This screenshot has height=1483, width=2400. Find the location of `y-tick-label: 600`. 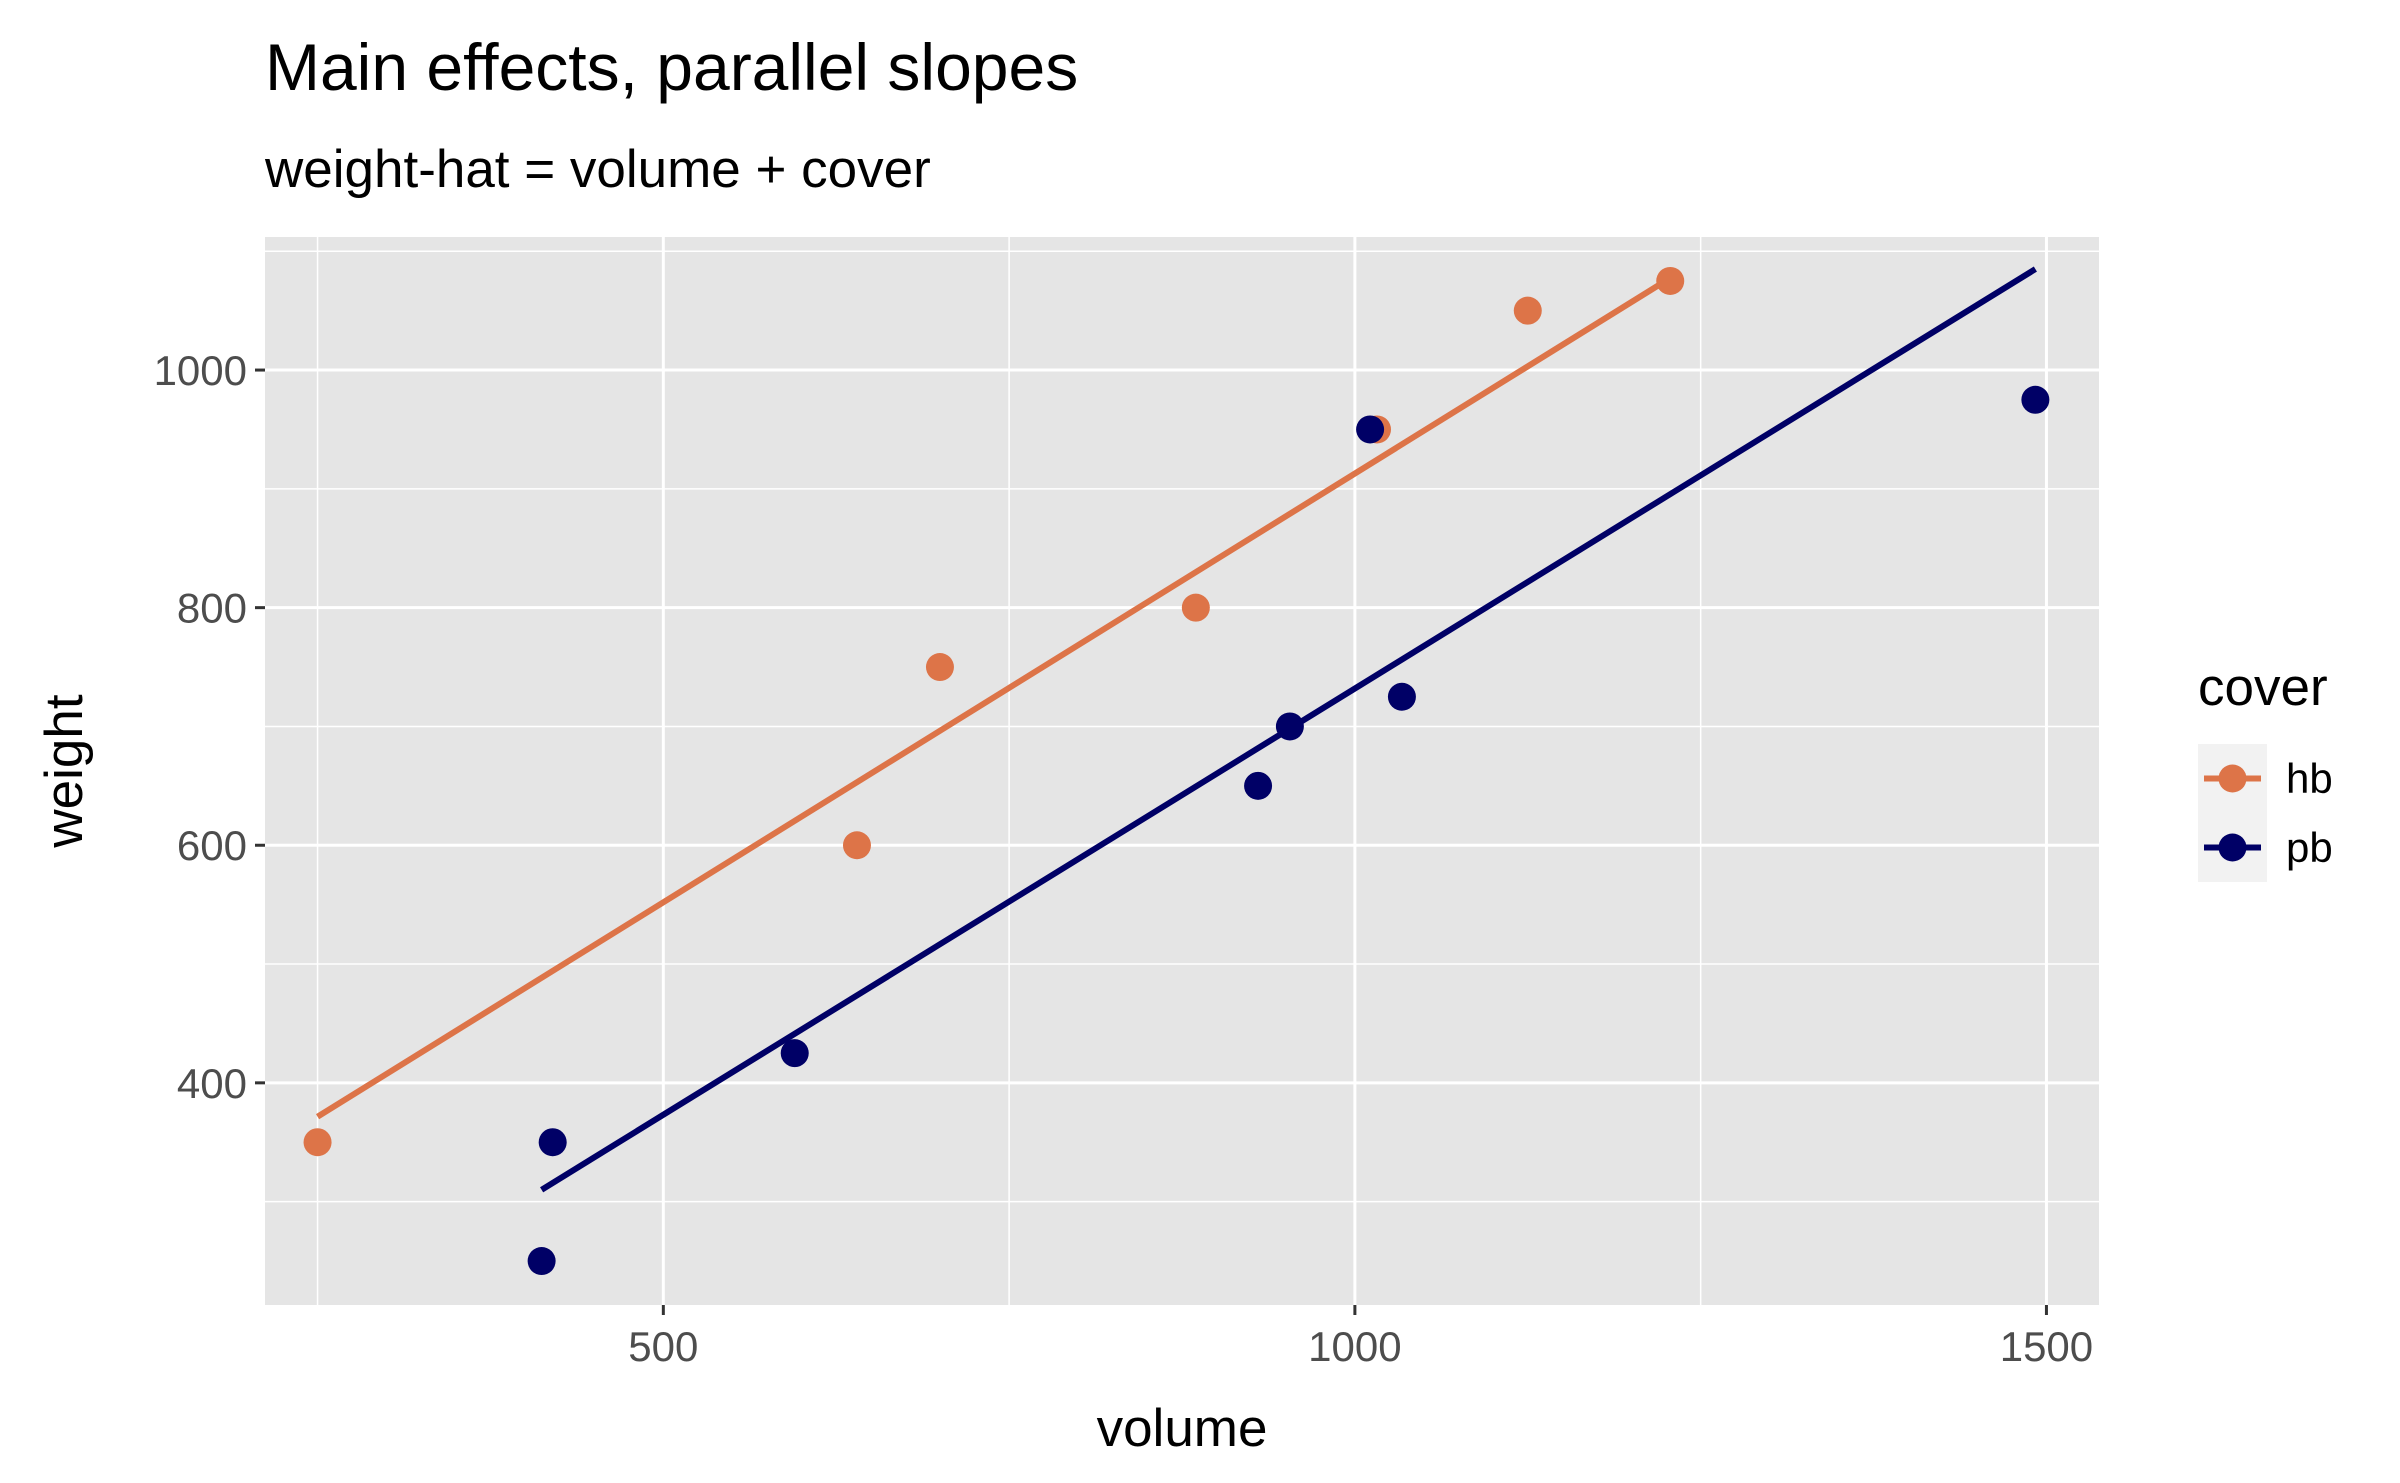

y-tick-label: 600 is located at coordinates (212, 845).